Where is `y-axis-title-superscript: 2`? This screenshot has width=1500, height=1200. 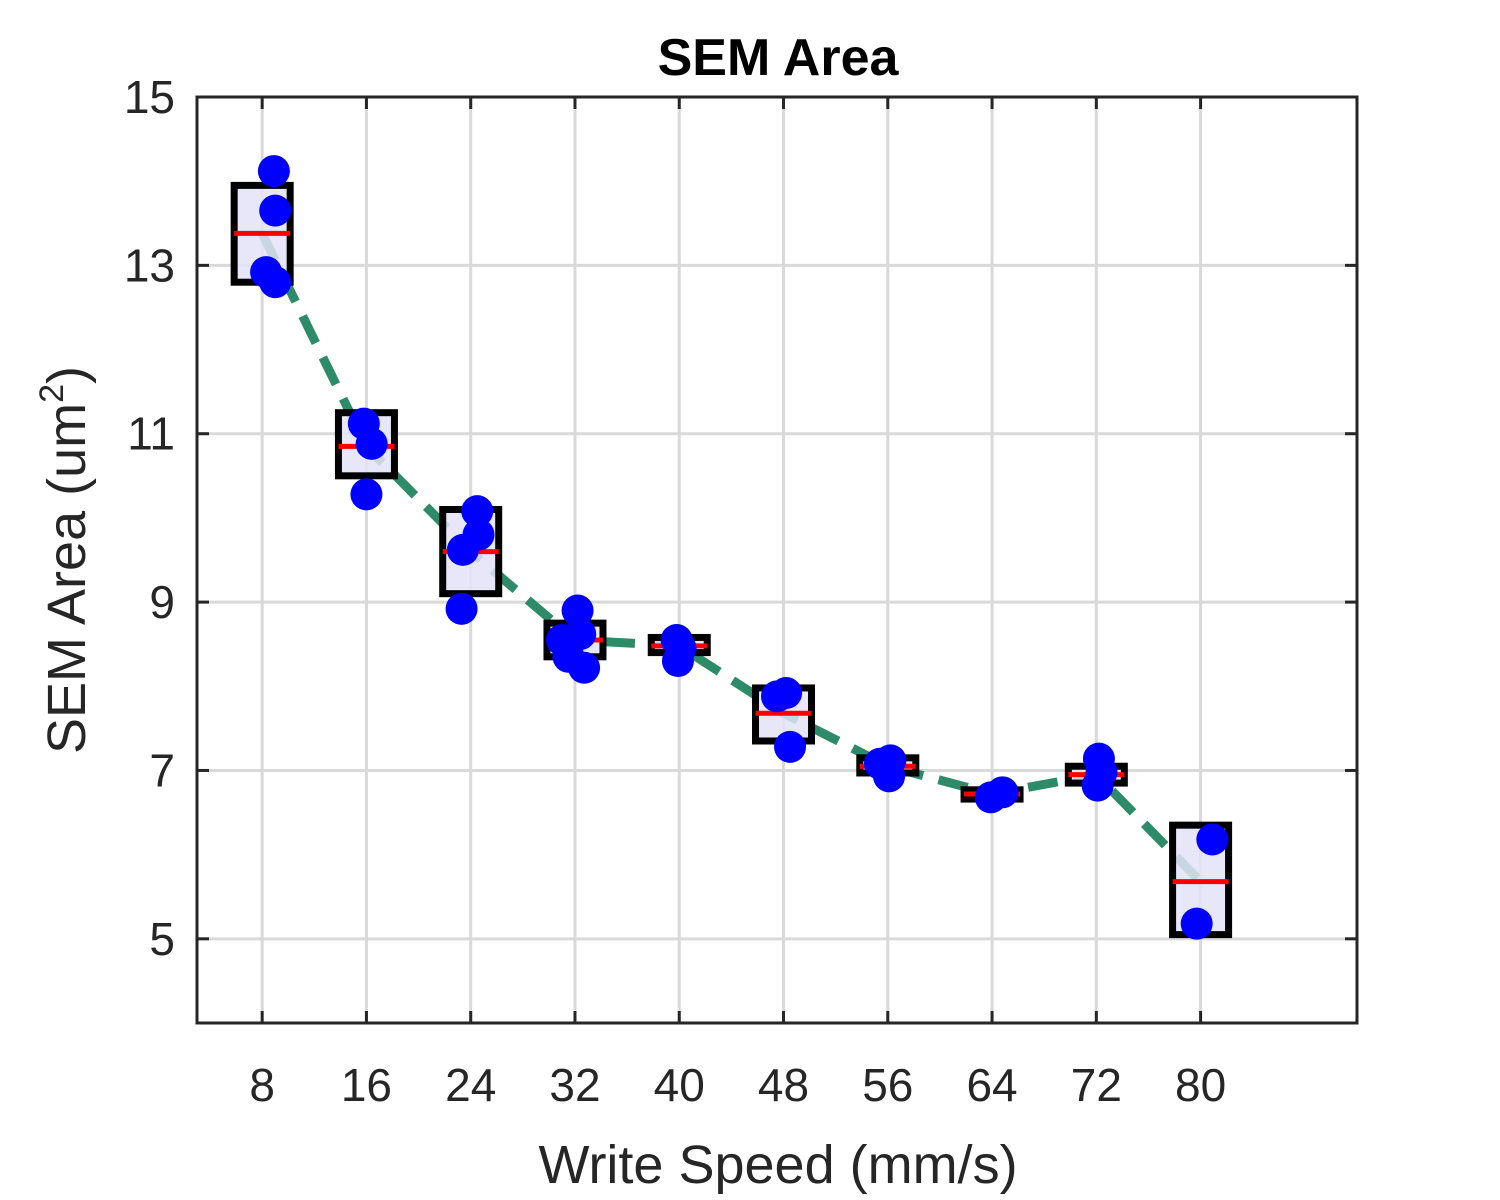
y-axis-title-superscript: 2 is located at coordinates (52, 393).